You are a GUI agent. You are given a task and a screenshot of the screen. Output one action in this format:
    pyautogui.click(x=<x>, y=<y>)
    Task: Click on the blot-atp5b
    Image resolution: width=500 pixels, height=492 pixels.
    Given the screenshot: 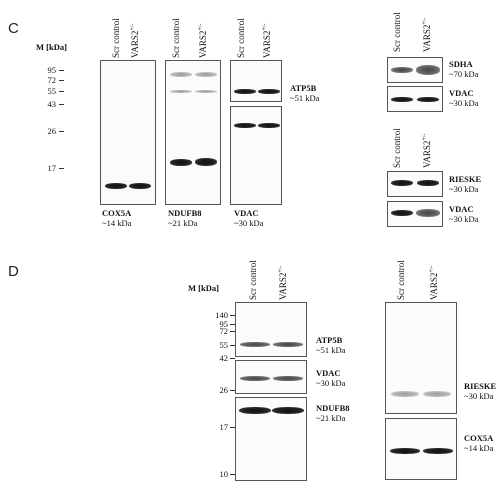 What is the action you would take?
    pyautogui.click(x=256, y=81)
    